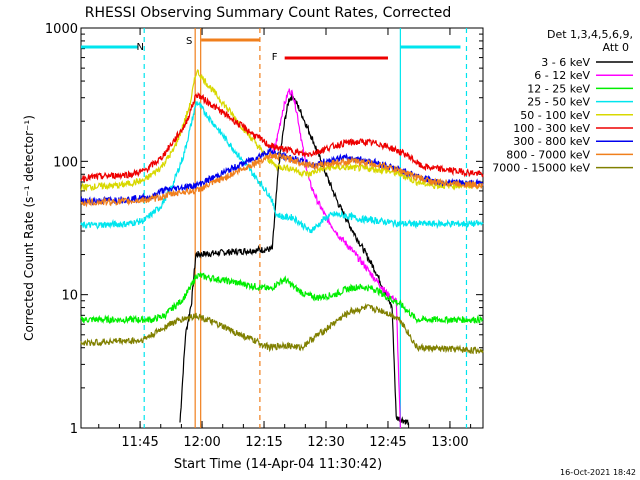 Image resolution: width=640 pixels, height=480 pixels. What do you see at coordinates (139, 47) in the screenshot?
I see `flag-label-n: N` at bounding box center [139, 47].